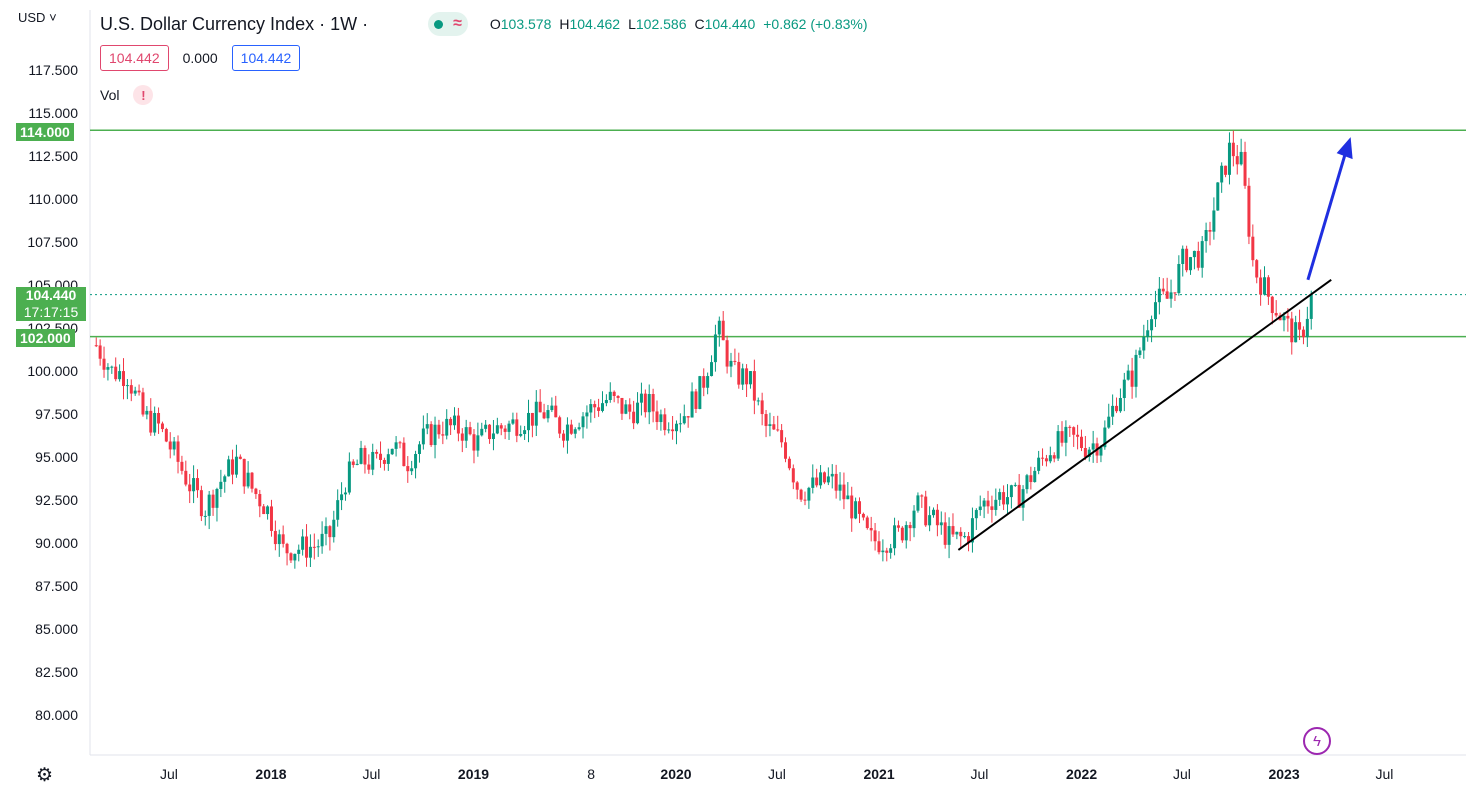 The height and width of the screenshot is (796, 1472). I want to click on y-tick-label: 112.500, so click(53, 156).